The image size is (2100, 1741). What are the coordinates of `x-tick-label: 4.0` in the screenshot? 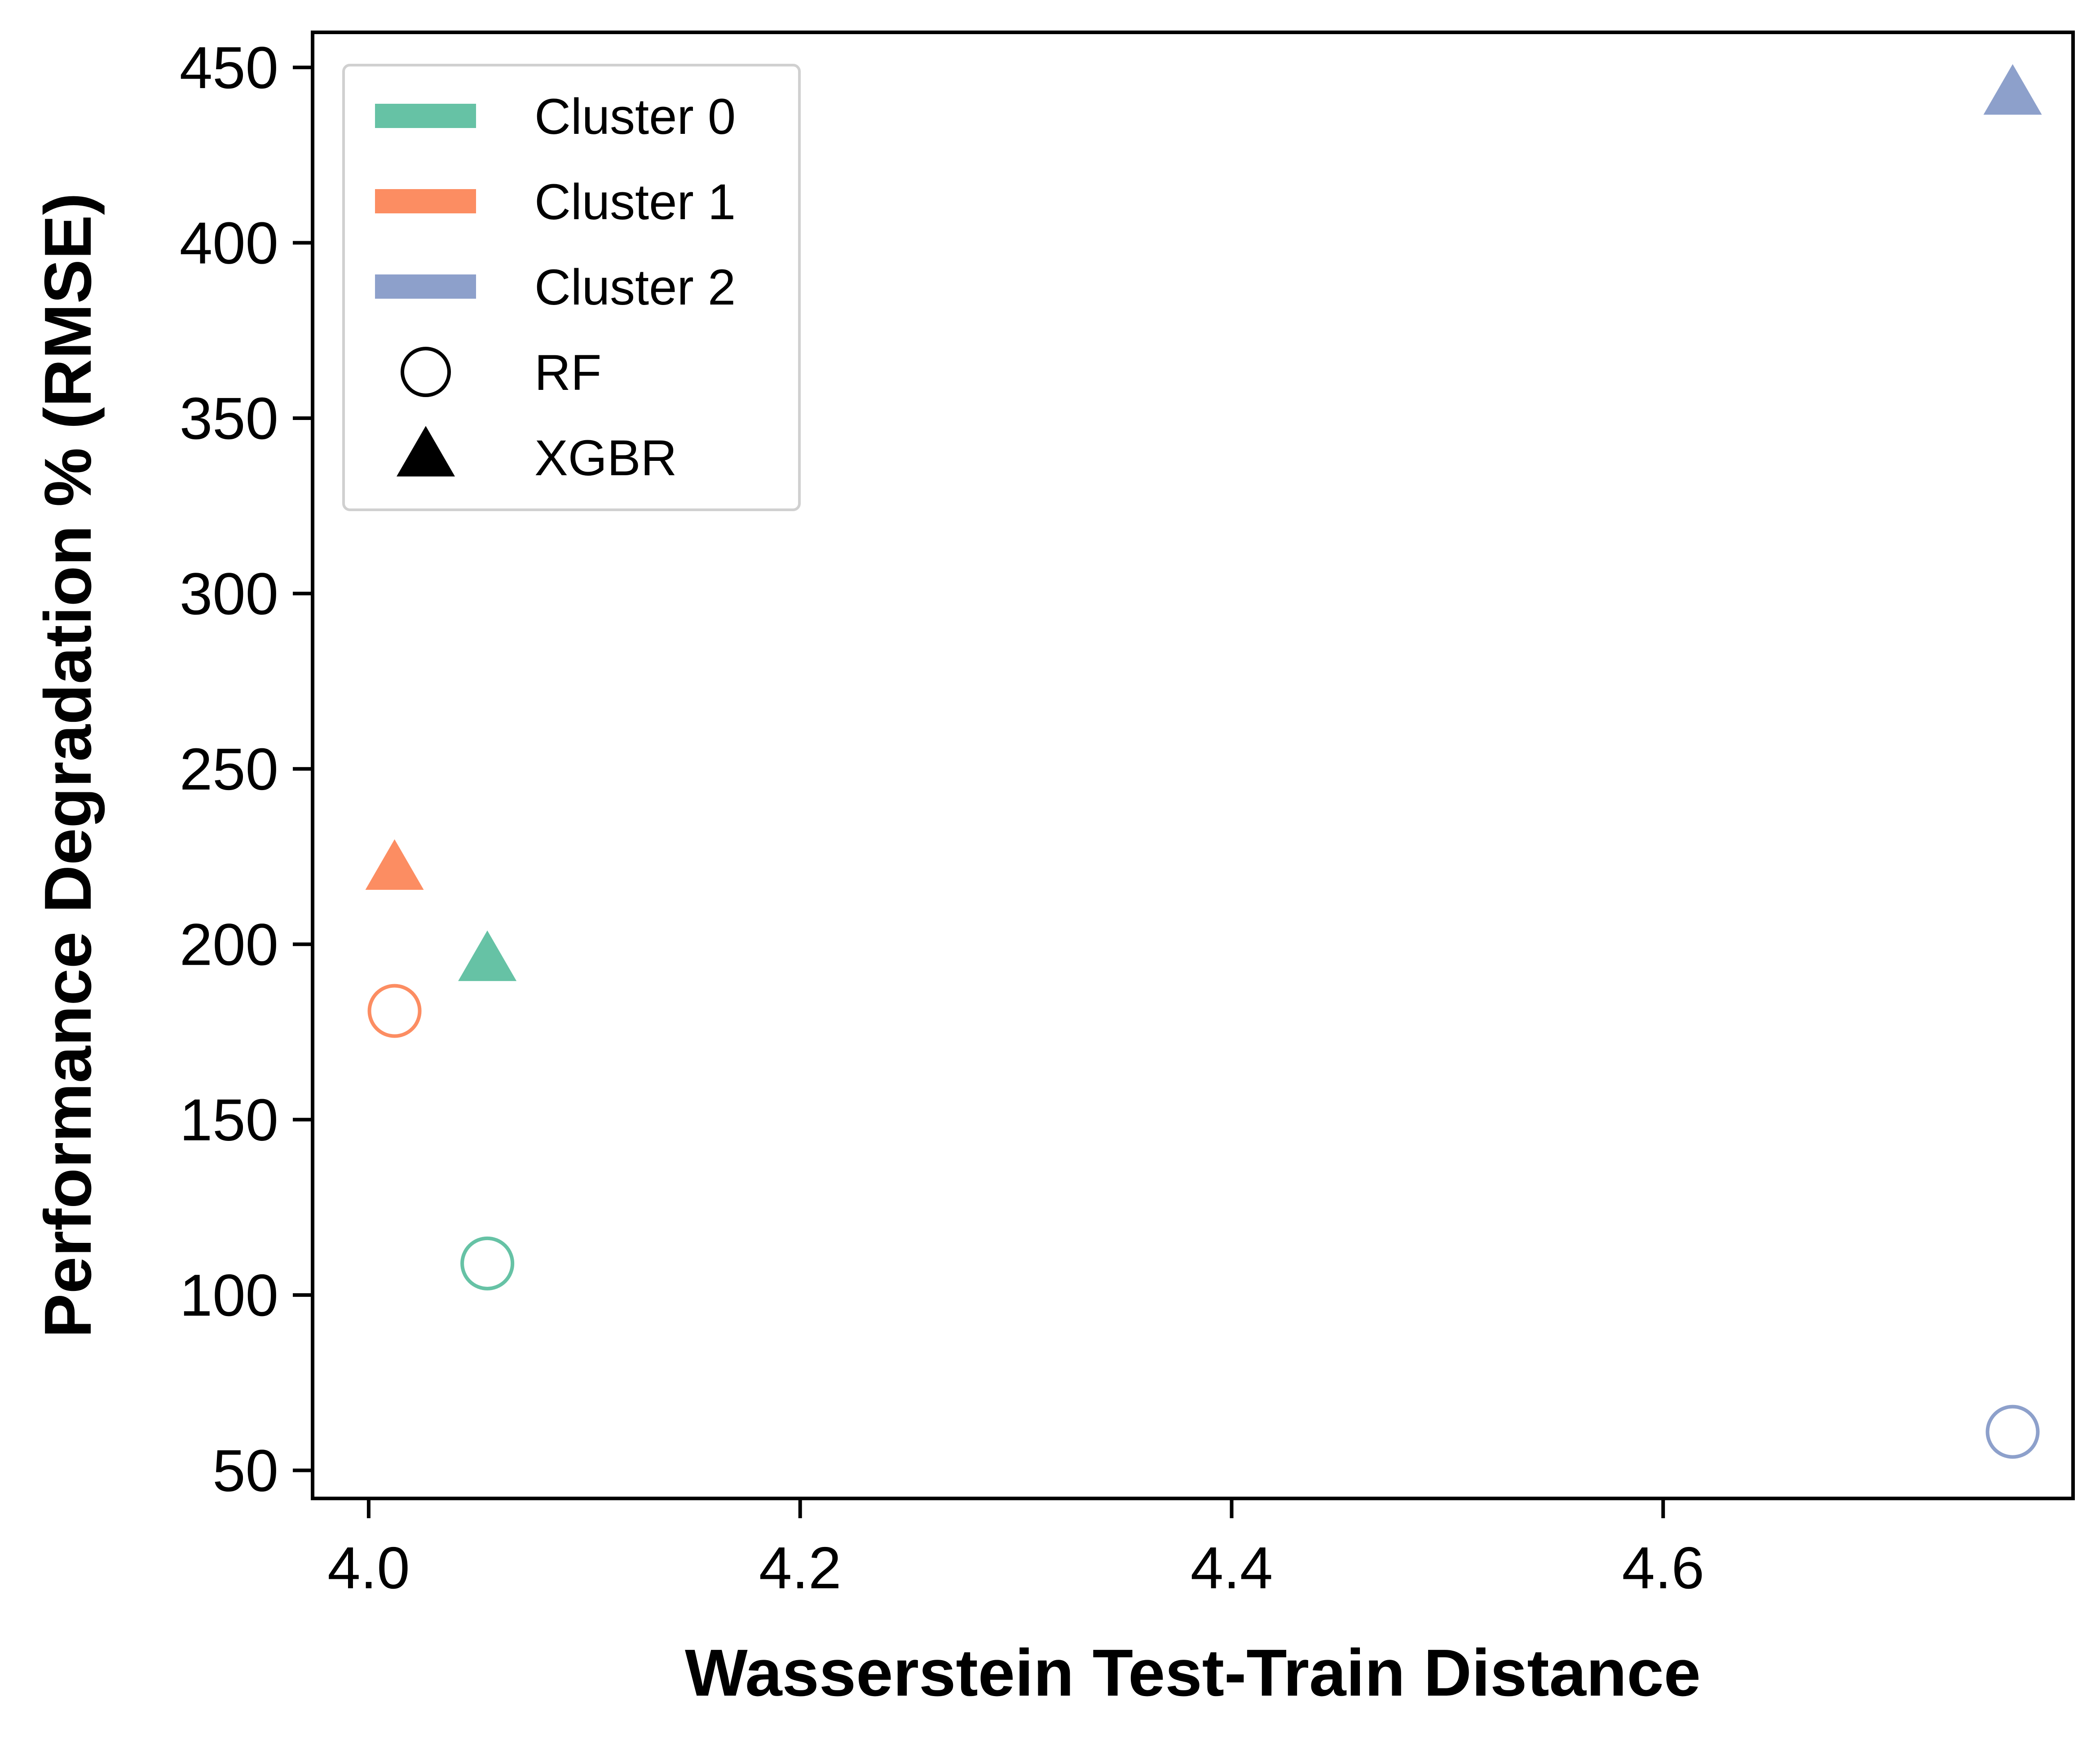 It's located at (368, 1568).